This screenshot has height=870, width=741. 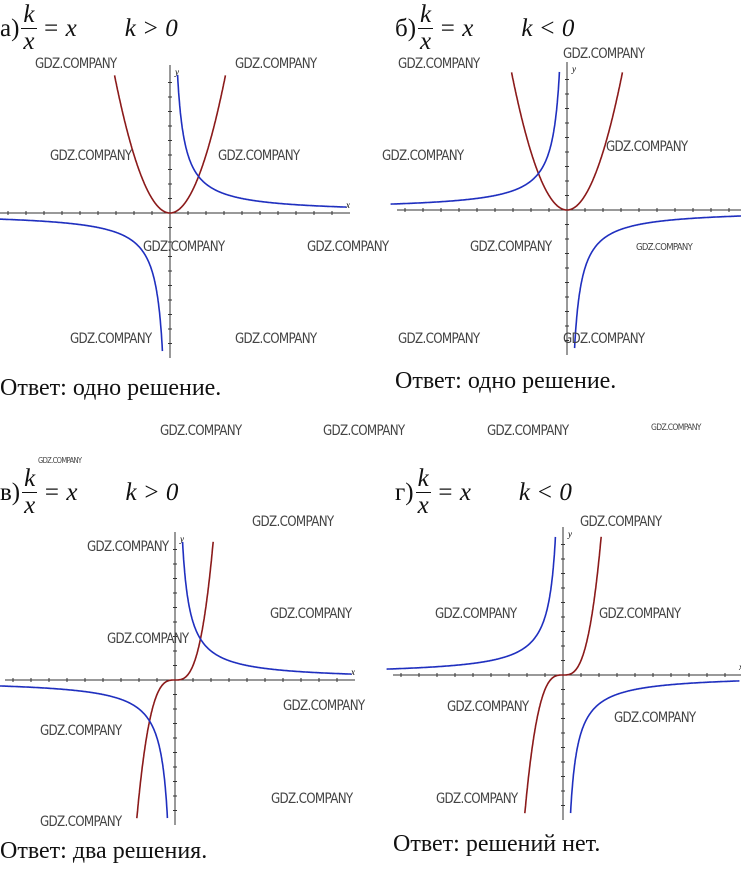 What do you see at coordinates (104, 851) in the screenshot?
I see `answer: Ответ: два решения.` at bounding box center [104, 851].